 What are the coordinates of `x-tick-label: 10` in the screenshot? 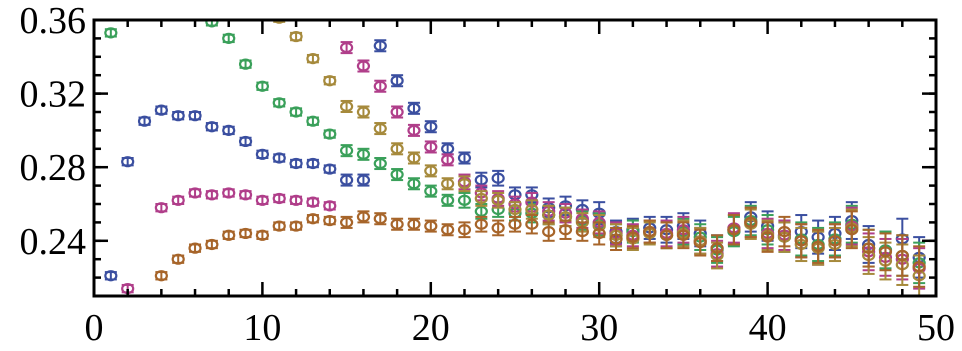 It's located at (262, 328).